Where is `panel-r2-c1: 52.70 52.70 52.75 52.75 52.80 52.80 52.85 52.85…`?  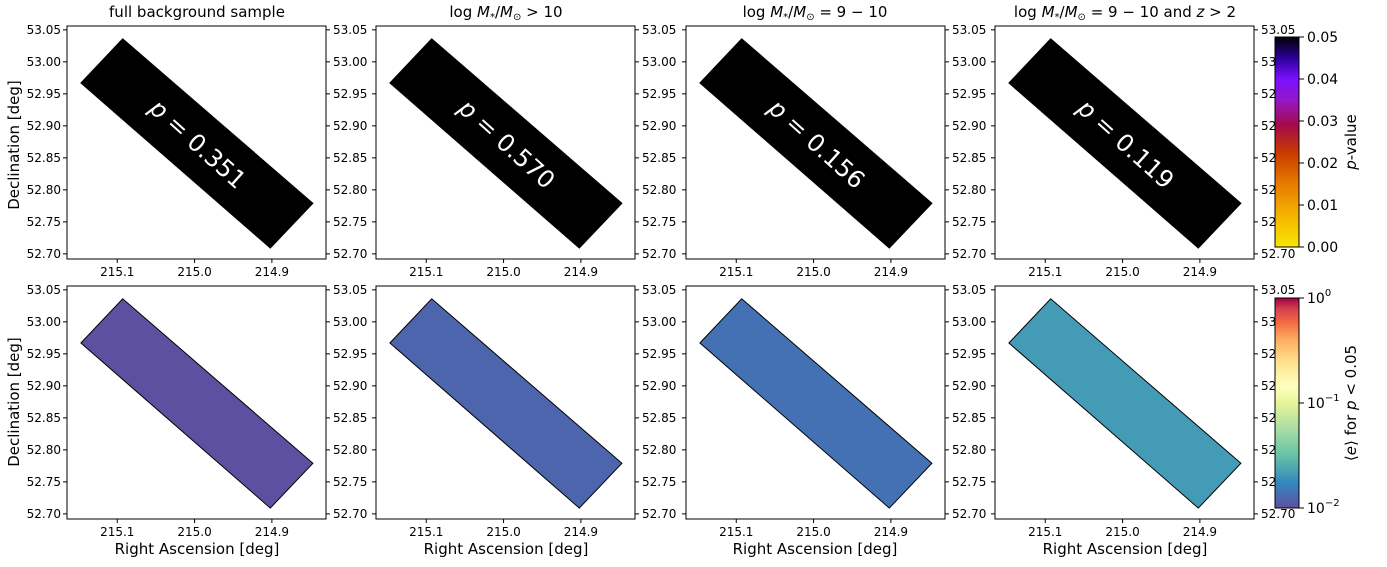
panel-r2-c1: 52.70 52.70 52.75 52.75 52.80 52.80 52.85 52.85… is located at coordinates (197, 411).